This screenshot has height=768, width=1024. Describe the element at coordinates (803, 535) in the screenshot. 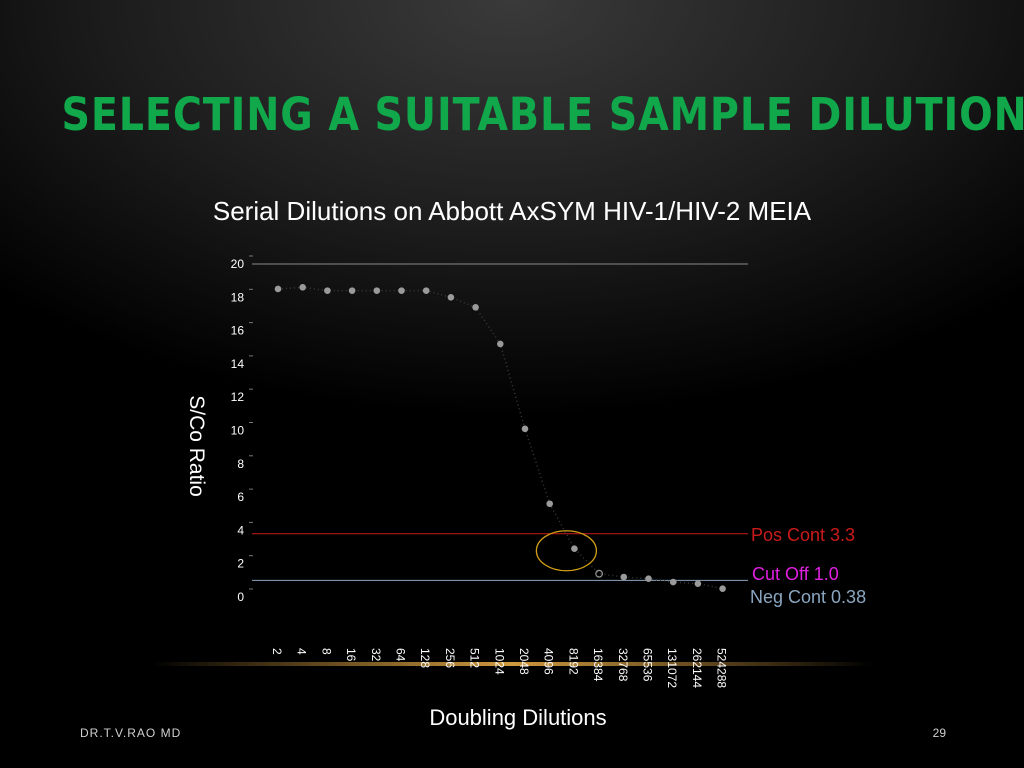

I see `reference-label-0: Pos Cont 3.3` at that location.